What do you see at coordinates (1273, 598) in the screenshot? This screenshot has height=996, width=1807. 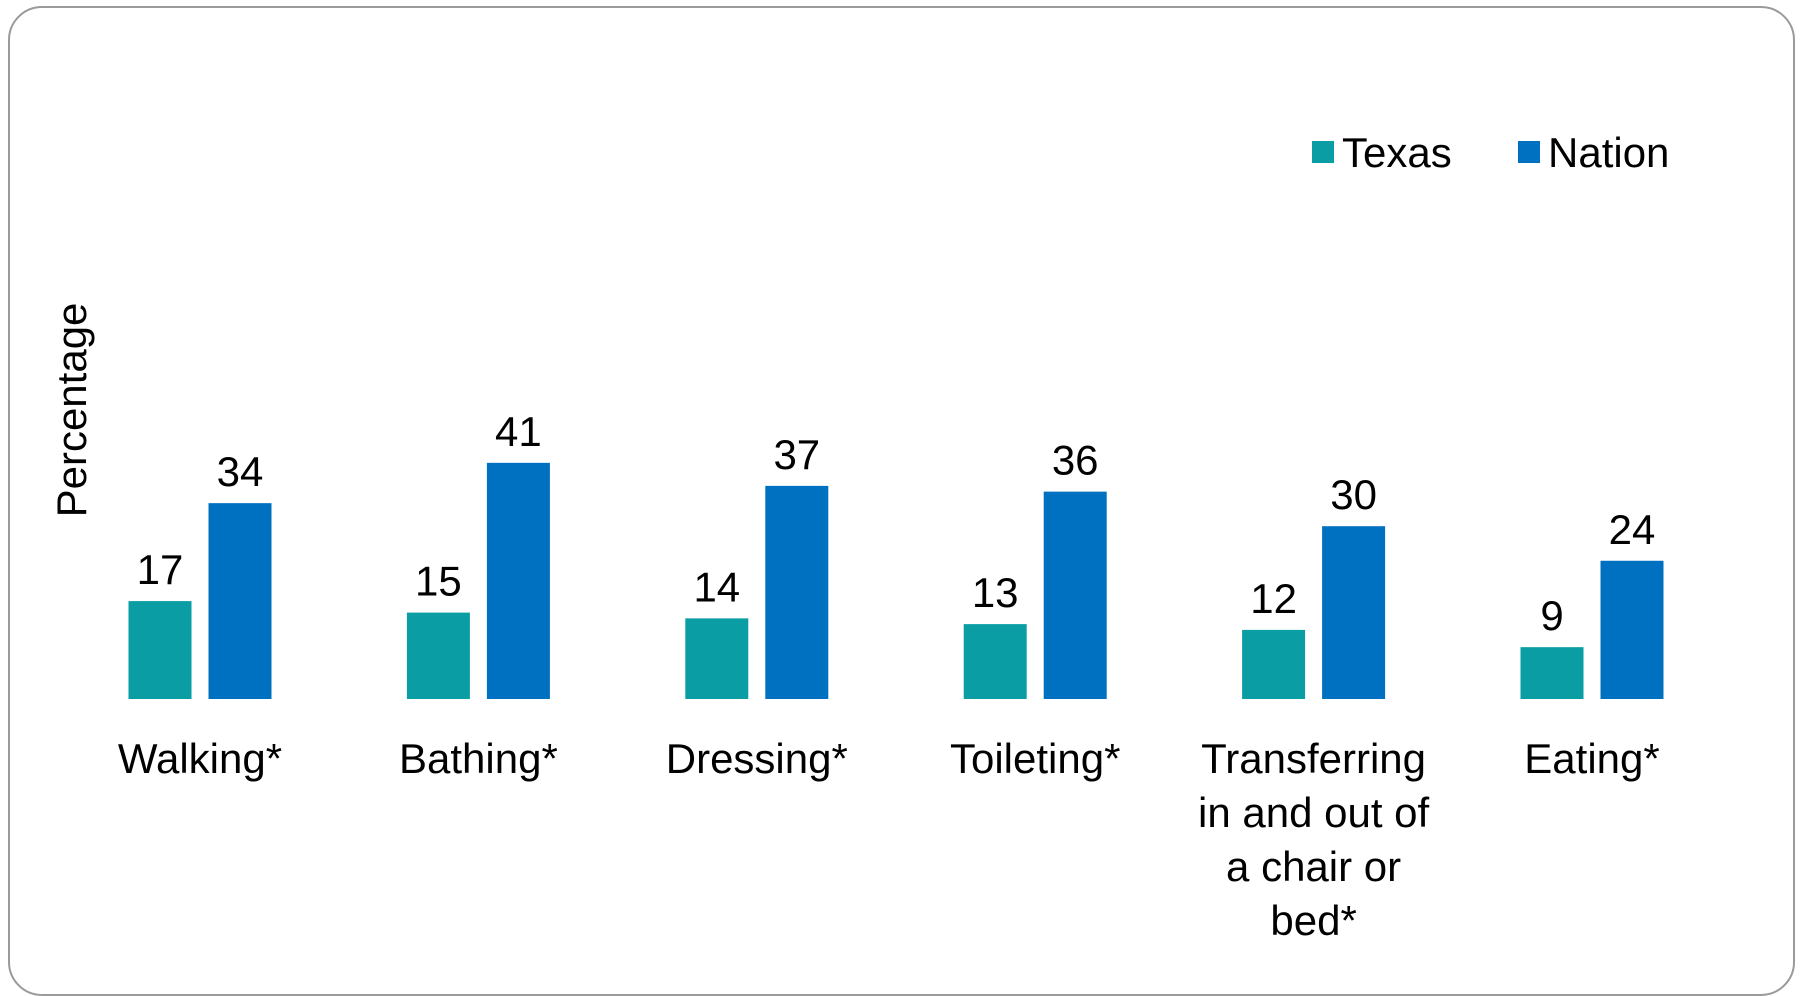 I see `data-label-texas-5: 12` at bounding box center [1273, 598].